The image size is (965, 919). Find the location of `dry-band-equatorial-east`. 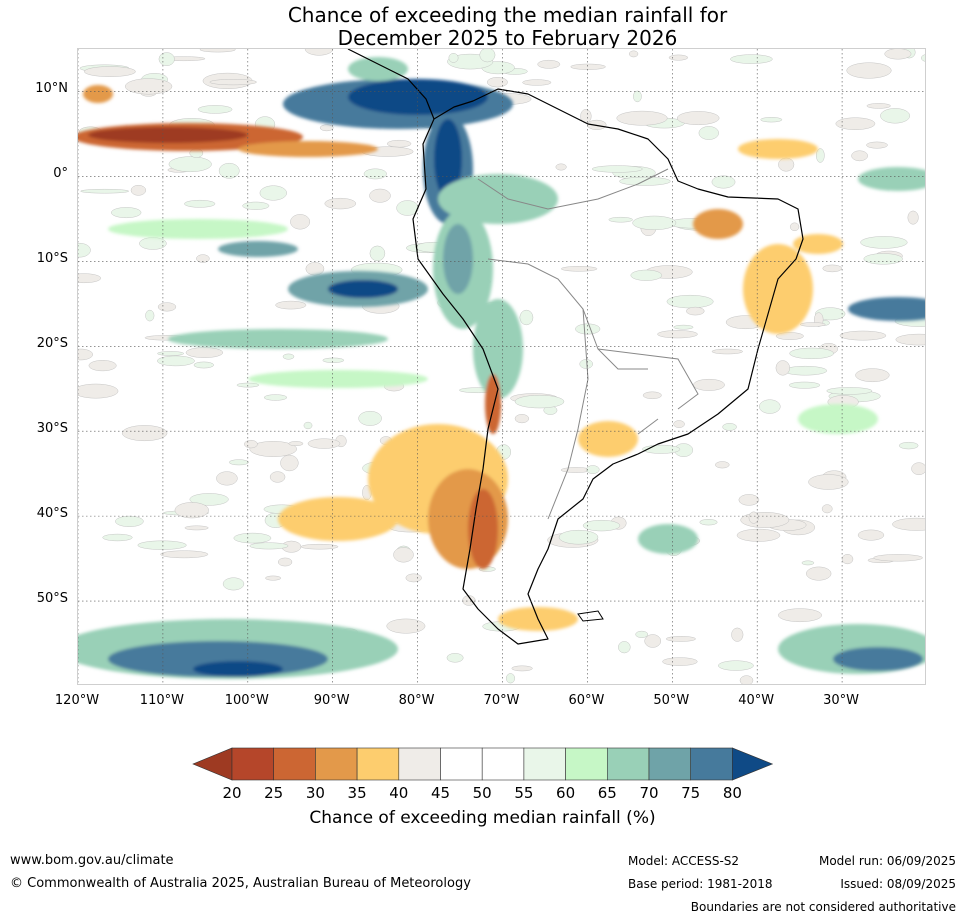

dry-band-equatorial-east is located at coordinates (308, 149).